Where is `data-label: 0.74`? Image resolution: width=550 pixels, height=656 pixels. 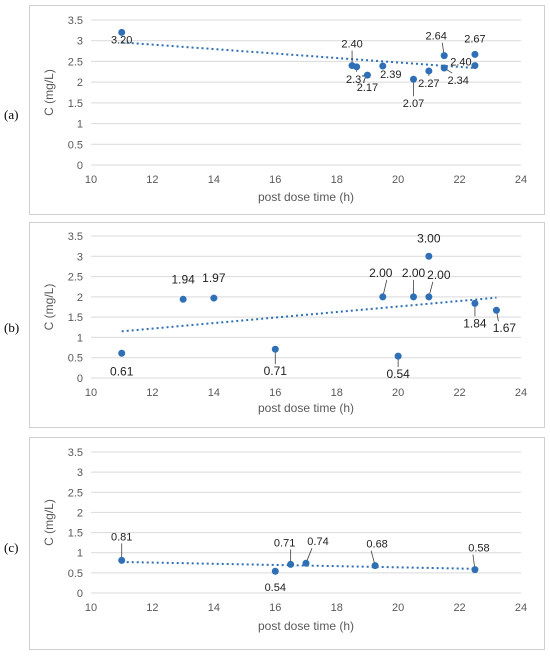 data-label: 0.74 is located at coordinates (317, 542).